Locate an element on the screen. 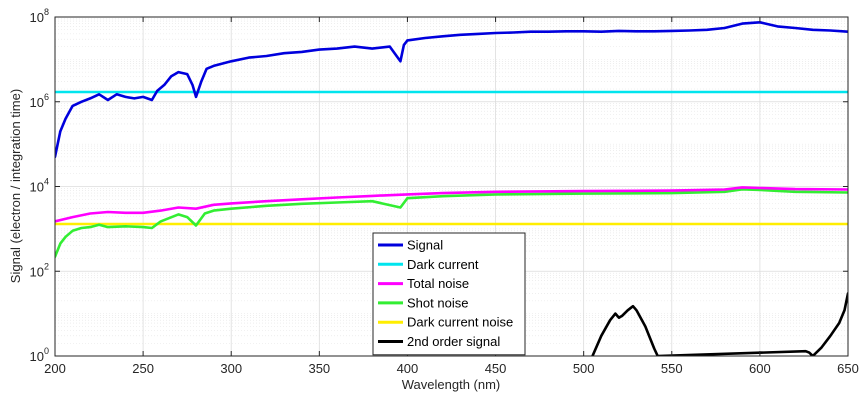 The image size is (860, 398). x-axis-label: Wavelength (nm) is located at coordinates (451, 384).